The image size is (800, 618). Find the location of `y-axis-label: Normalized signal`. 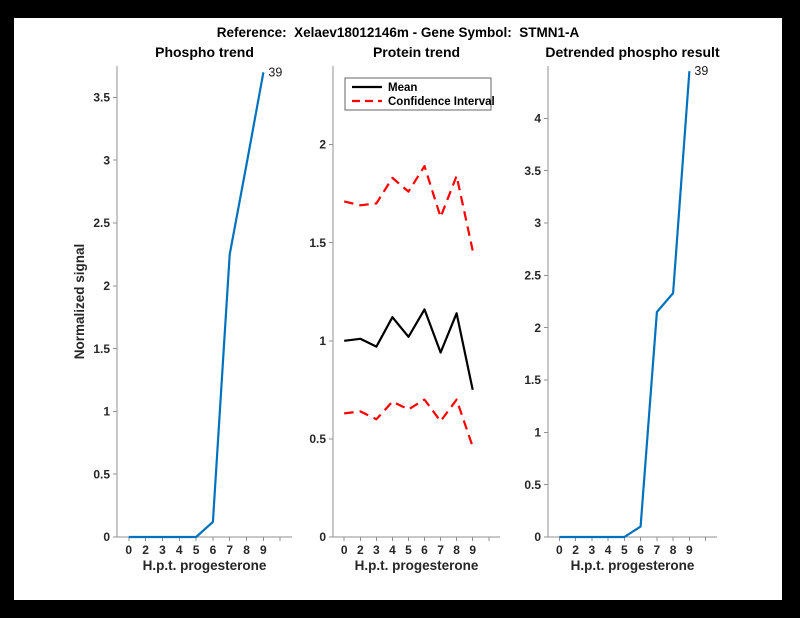

y-axis-label: Normalized signal is located at coordinates (79, 302).